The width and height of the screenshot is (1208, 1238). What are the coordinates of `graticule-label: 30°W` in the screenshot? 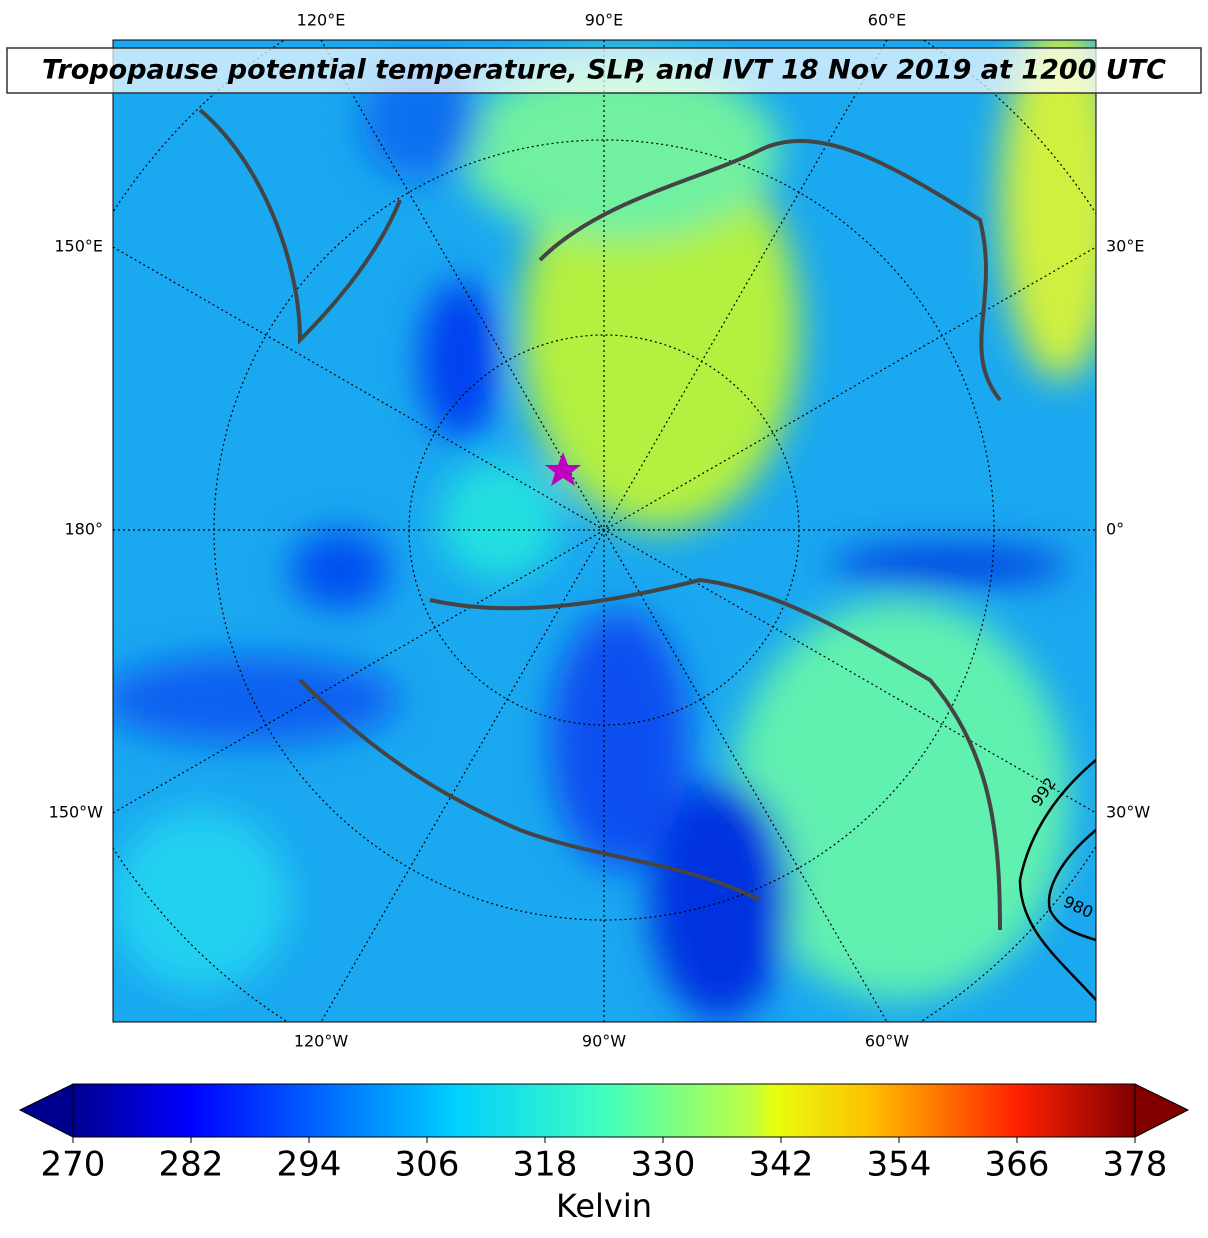 It's located at (1128, 812).